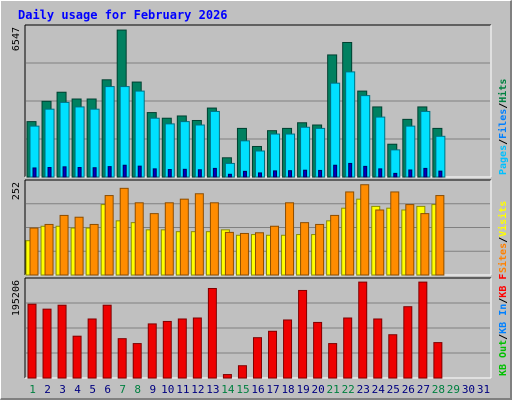  Describe the element at coordinates (272, 389) in the screenshot. I see `day-label-17: 17` at that location.